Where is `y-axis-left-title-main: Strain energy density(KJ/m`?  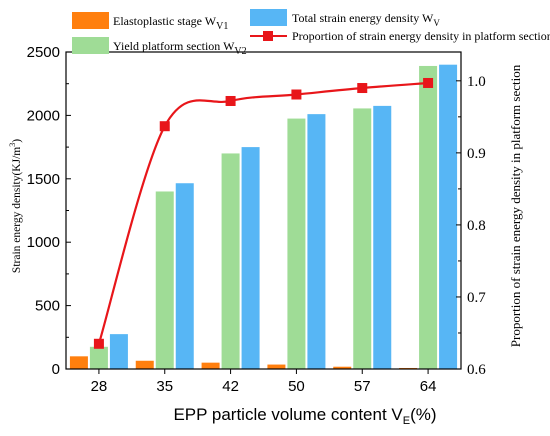
y-axis-left-title-main: Strain energy density(KJ/m is located at coordinates (17, 210).